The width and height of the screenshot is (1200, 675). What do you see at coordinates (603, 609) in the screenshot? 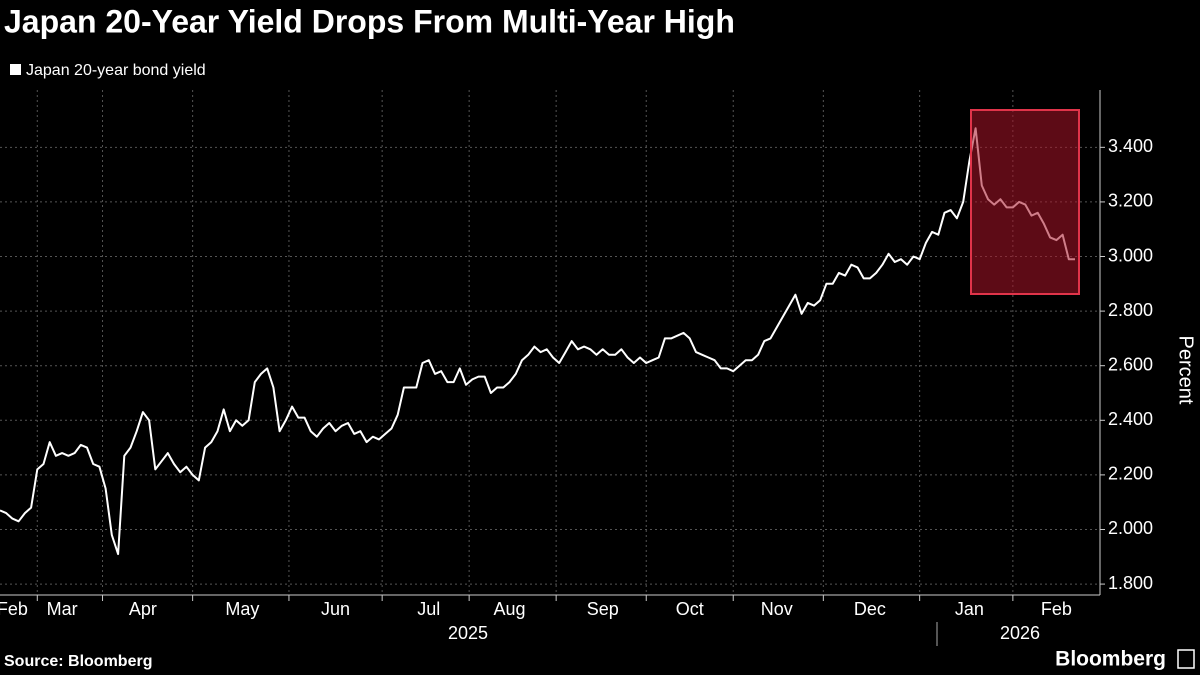
I see `x-tick-label: Sep` at bounding box center [603, 609].